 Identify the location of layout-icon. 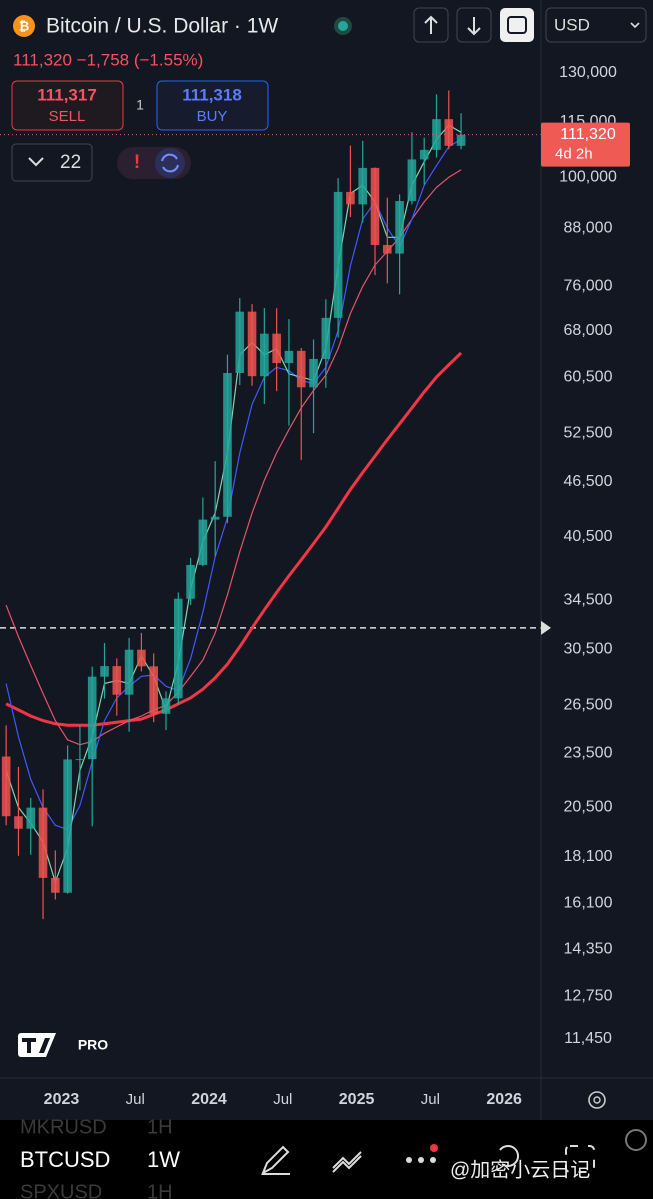
(517, 25).